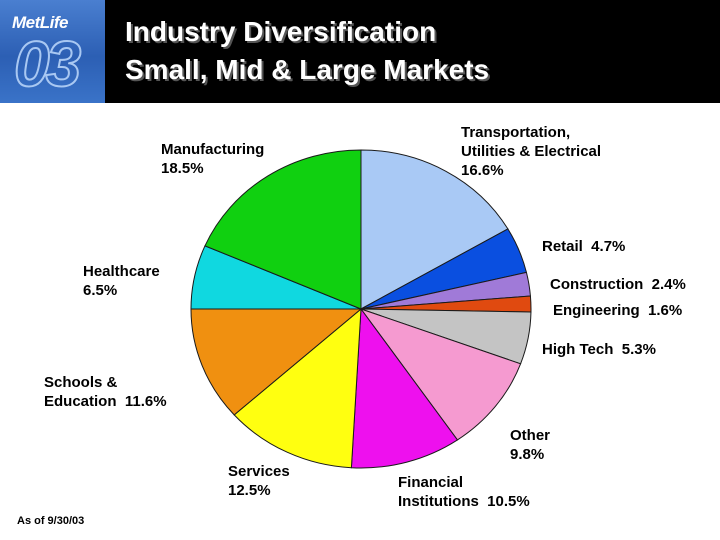 Image resolution: width=720 pixels, height=540 pixels. I want to click on slice-label-text: High Tech 5.3%, so click(599, 349).